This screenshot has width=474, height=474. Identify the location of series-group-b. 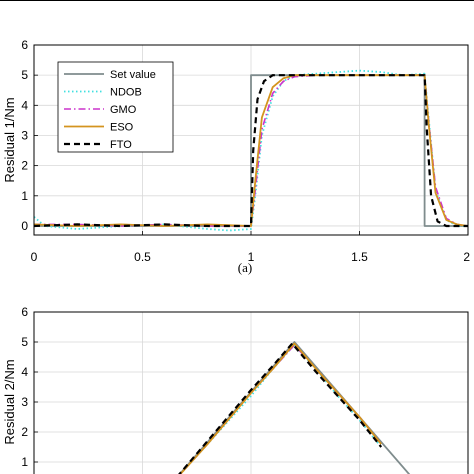
(294, 407).